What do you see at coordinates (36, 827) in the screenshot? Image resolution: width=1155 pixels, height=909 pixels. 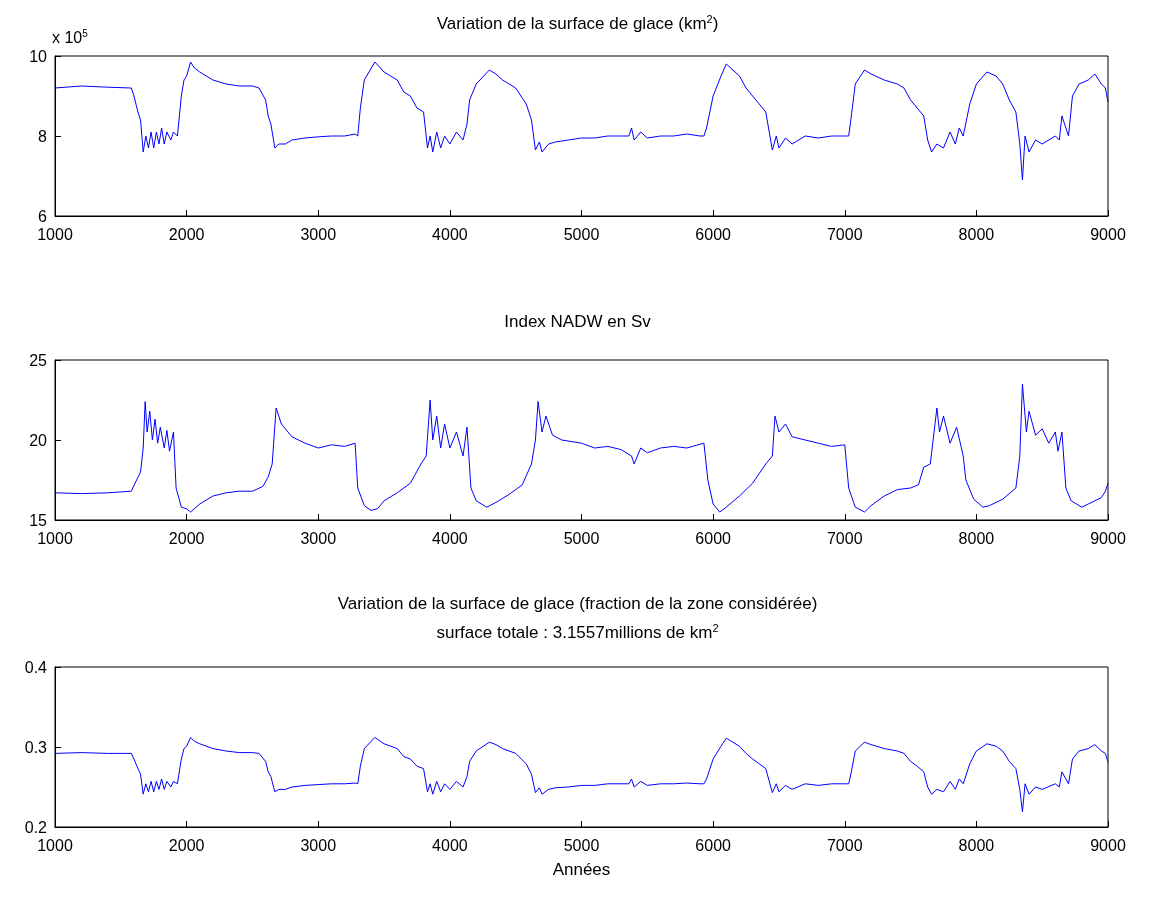 I see `y-tick-label: 0.2` at bounding box center [36, 827].